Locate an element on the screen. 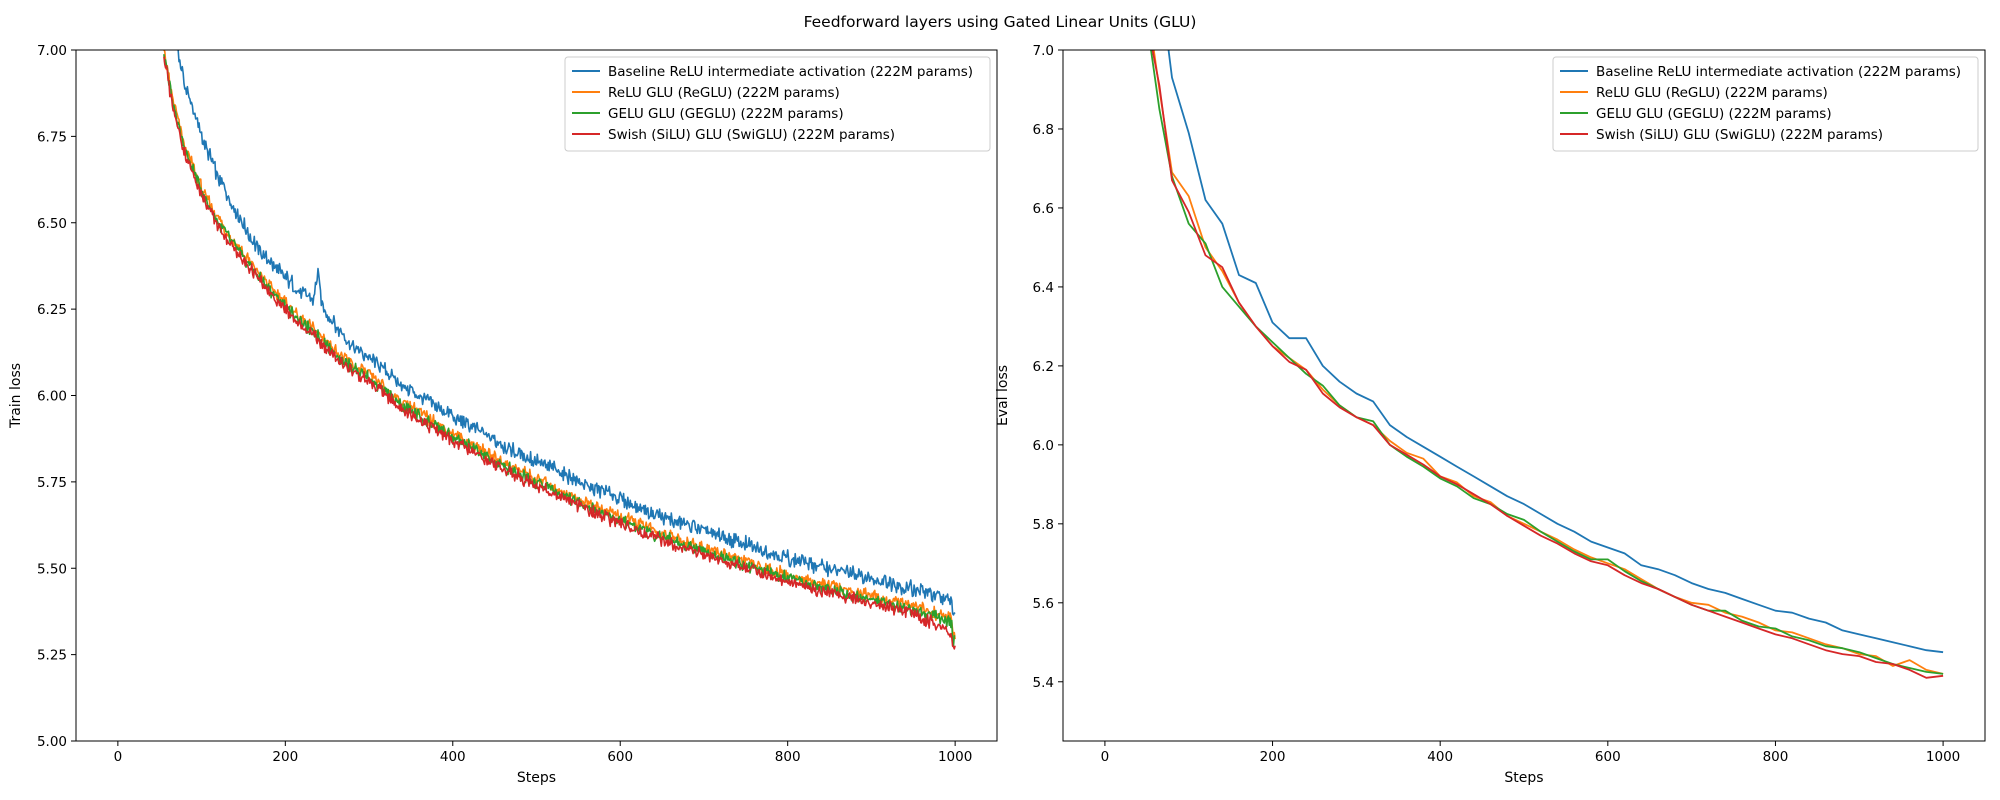 The width and height of the screenshot is (2000, 800). y-tick-label-train-4: 6.00 is located at coordinates (52, 397).